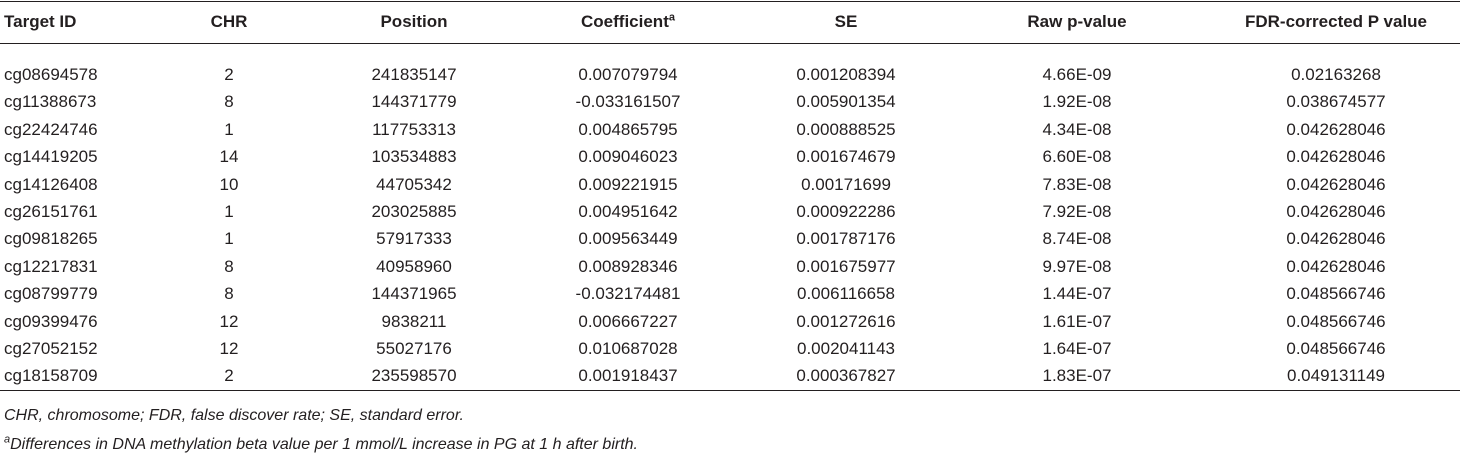 This screenshot has width=1460, height=459. Describe the element at coordinates (1077, 129) in the screenshot. I see `table-cell: 4.34E-08` at that location.